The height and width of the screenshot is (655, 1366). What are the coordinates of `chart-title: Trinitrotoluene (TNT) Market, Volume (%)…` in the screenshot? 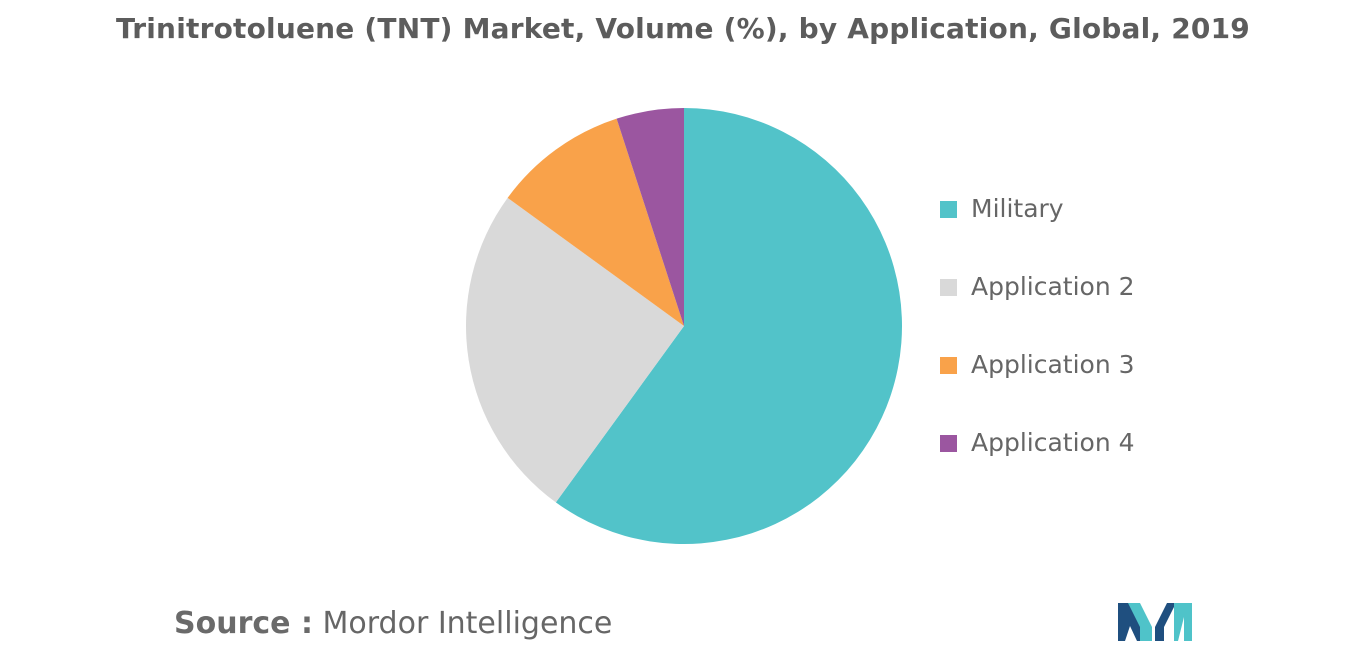 It's located at (683, 28).